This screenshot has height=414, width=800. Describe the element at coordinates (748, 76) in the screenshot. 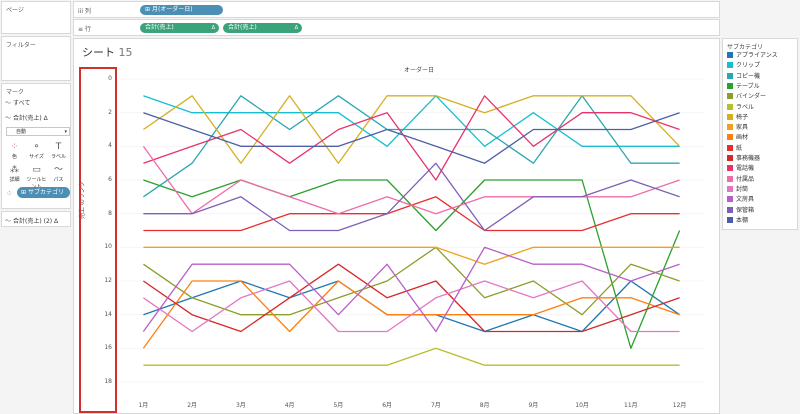

I see `legend-label: コピー機` at that location.